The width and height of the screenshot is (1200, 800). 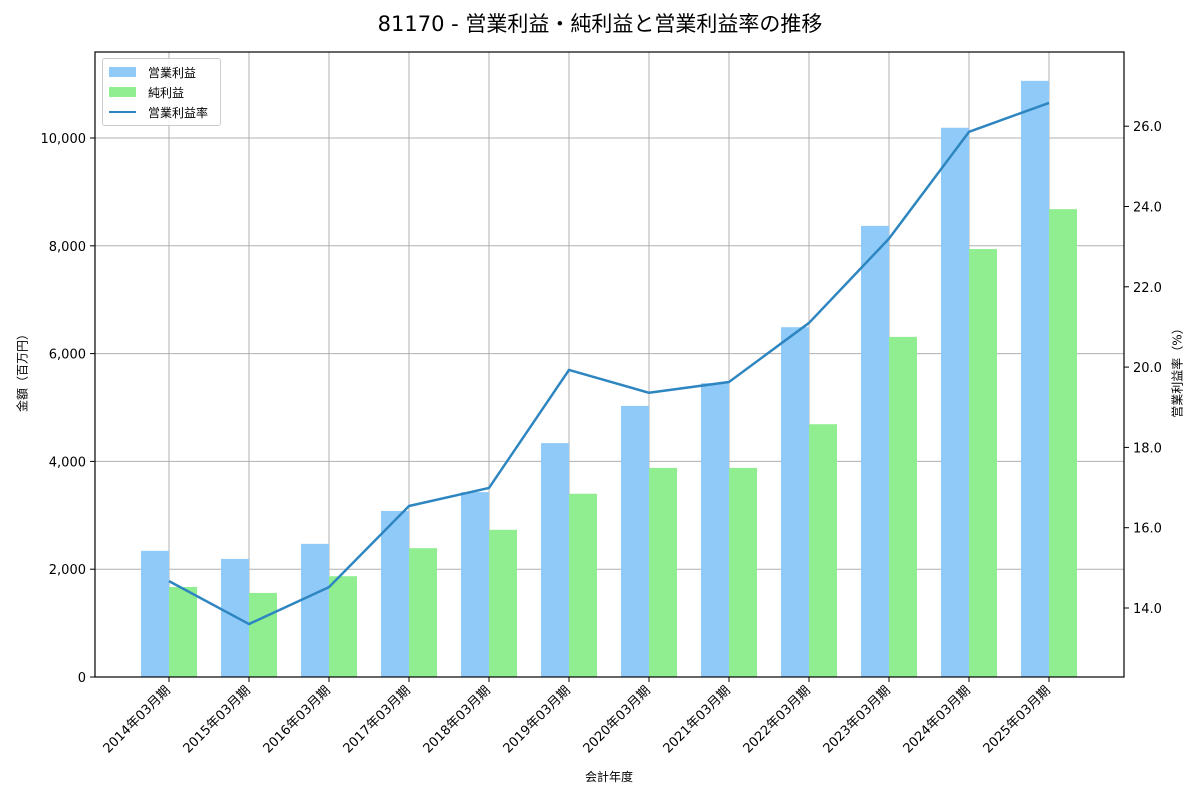 What do you see at coordinates (697, 719) in the screenshot?
I see `x-tick-label: 2021年03月期` at bounding box center [697, 719].